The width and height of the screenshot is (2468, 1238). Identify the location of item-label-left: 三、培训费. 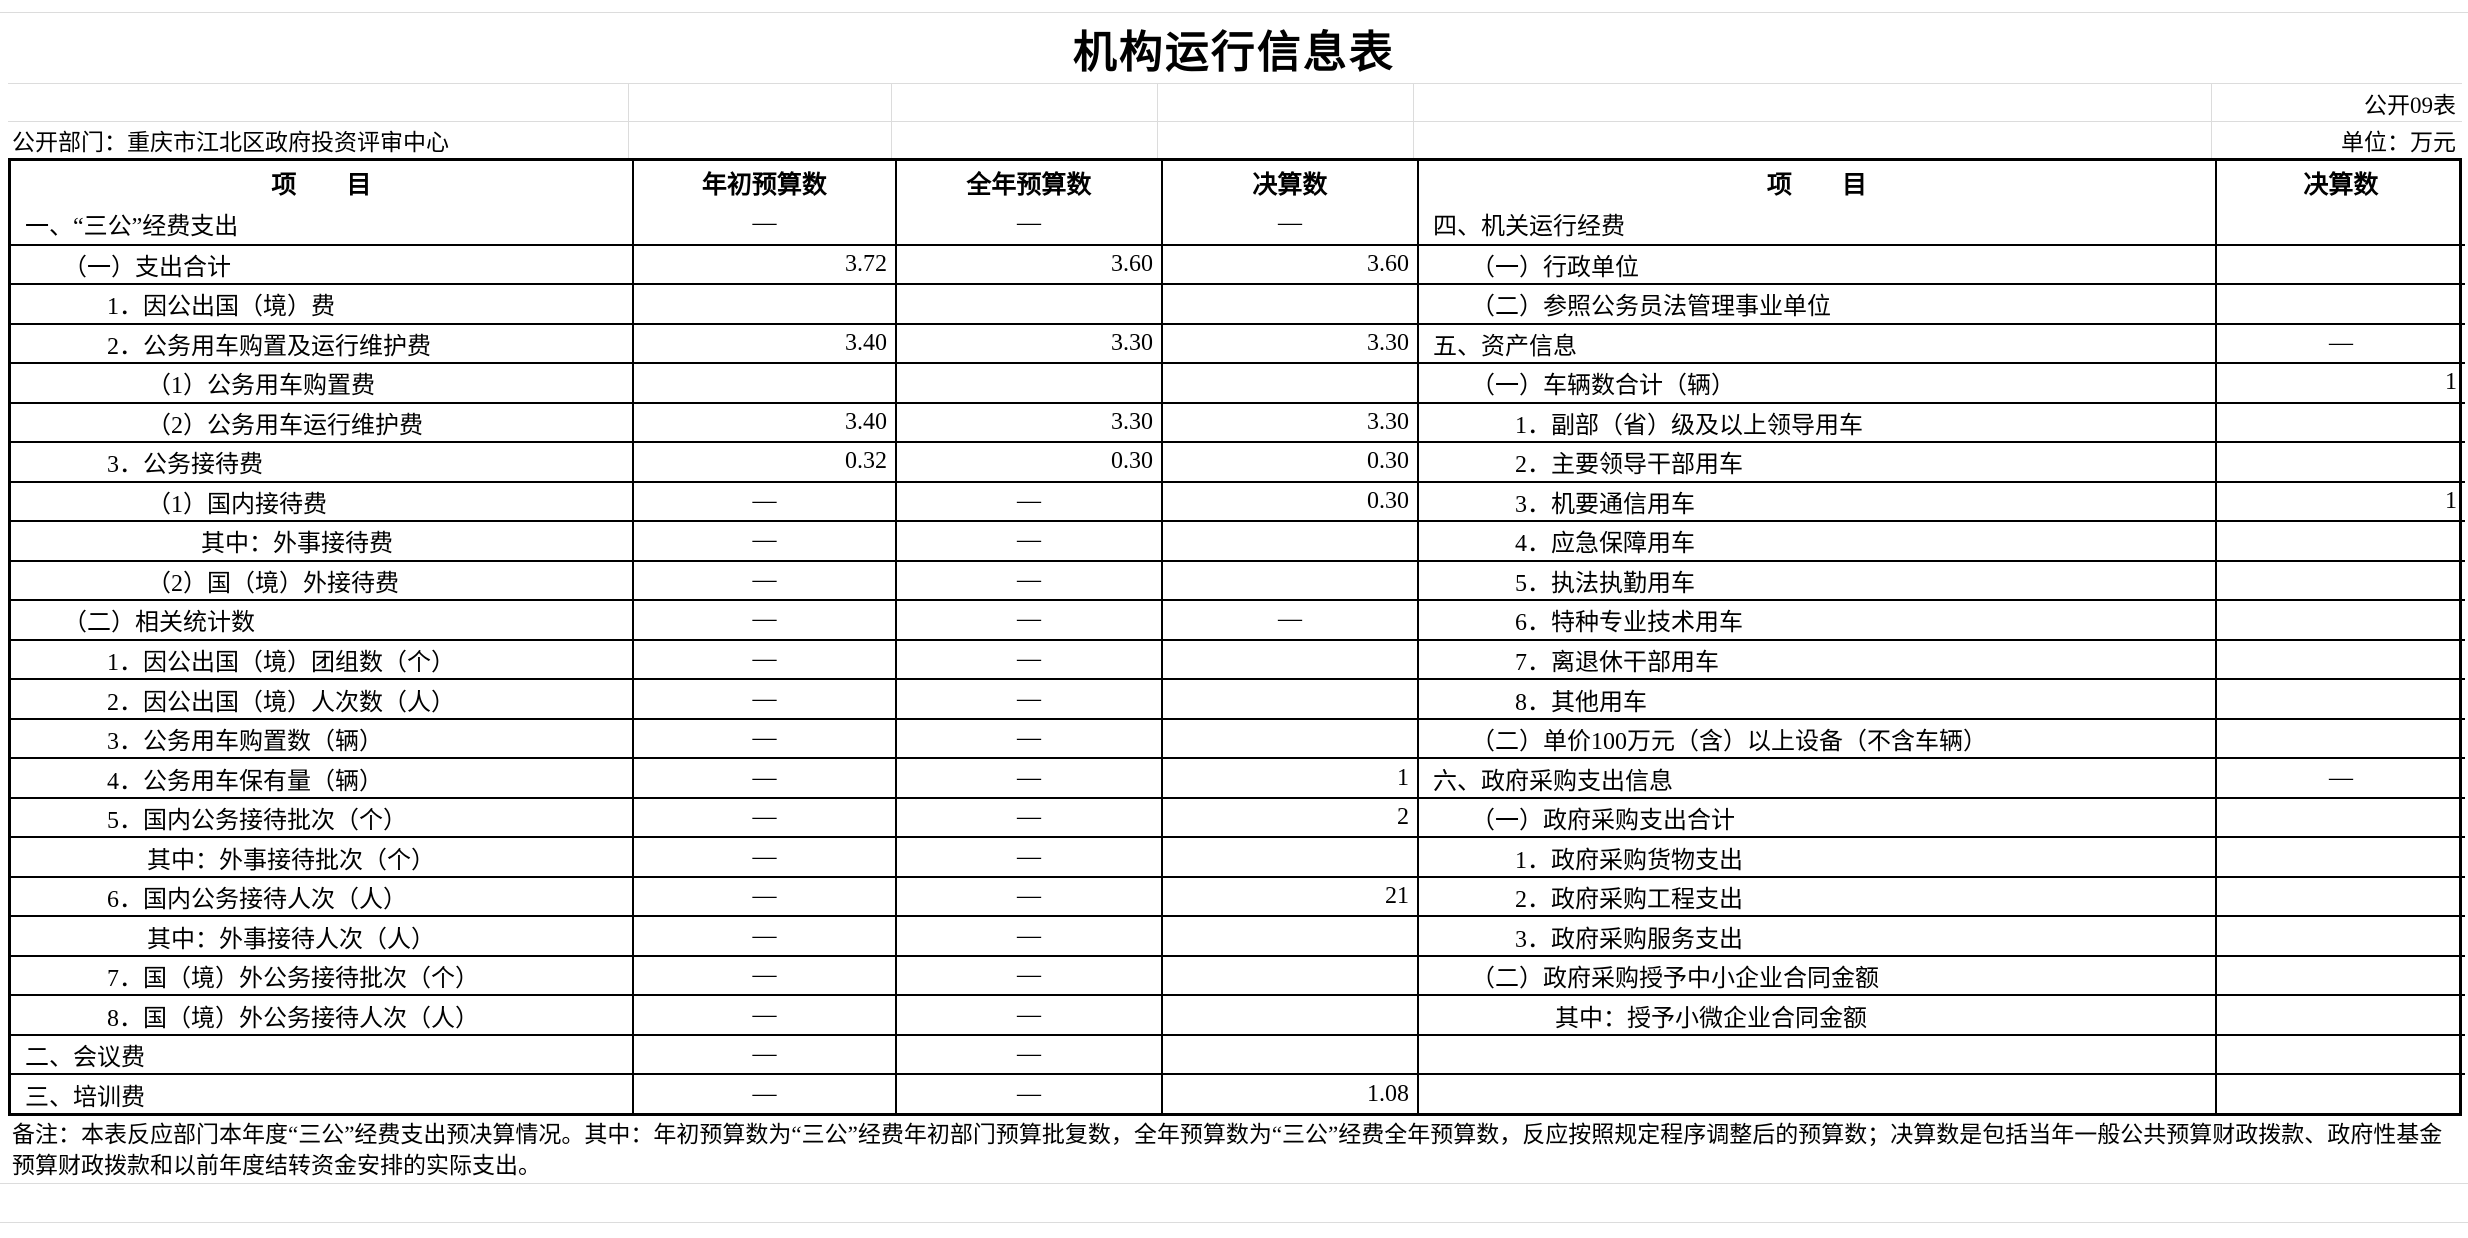
(85, 1097).